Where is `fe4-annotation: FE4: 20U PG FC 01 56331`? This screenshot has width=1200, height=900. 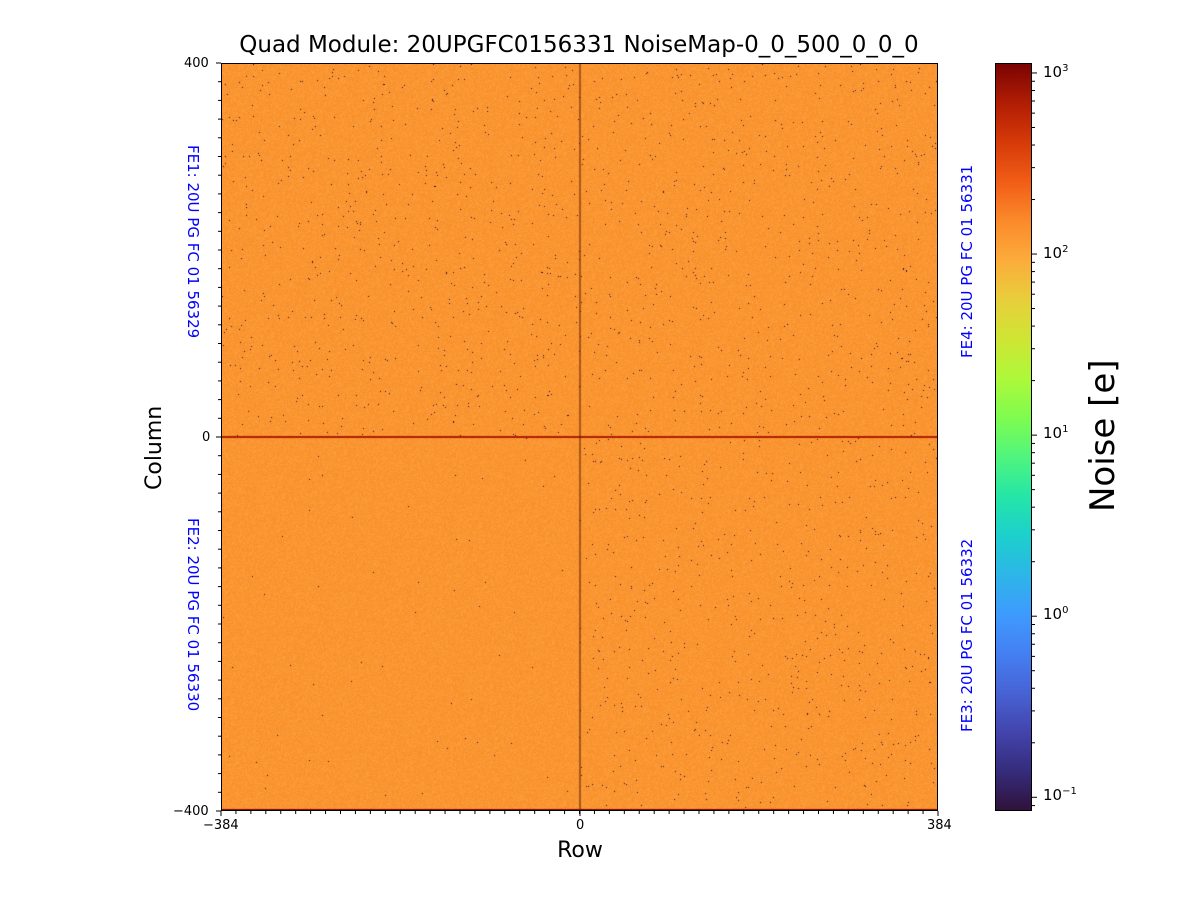 fe4-annotation: FE4: 20U PG FC 01 56331 is located at coordinates (967, 261).